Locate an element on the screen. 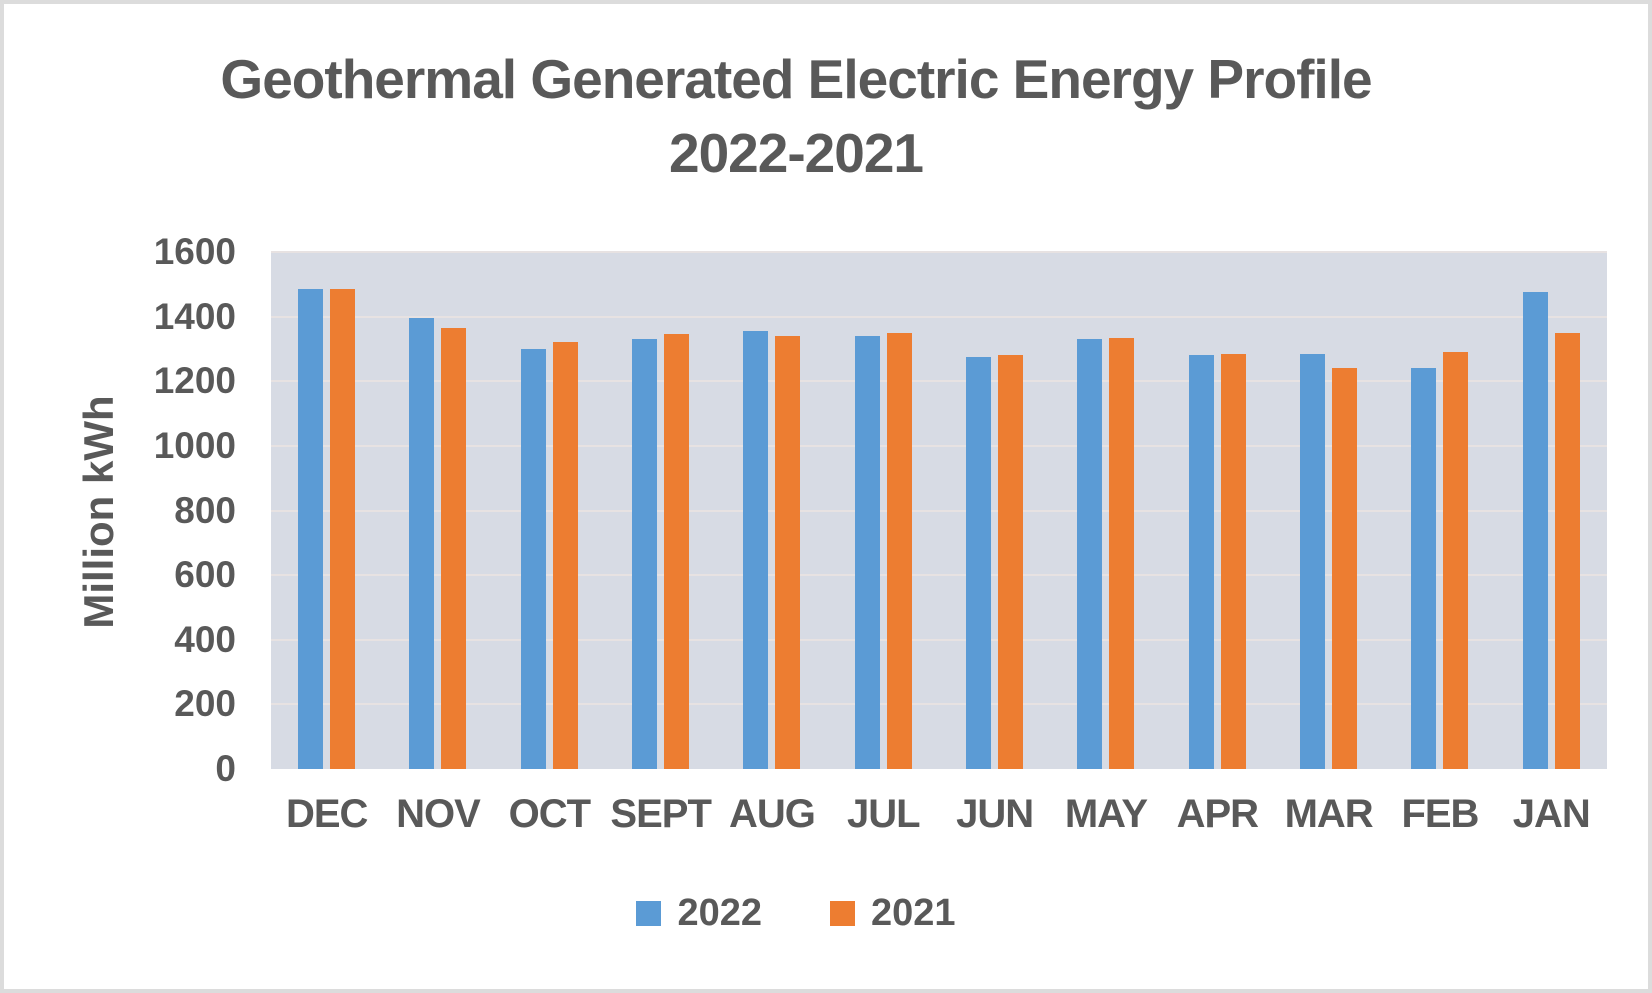 This screenshot has height=993, width=1652. bar-2022-oct is located at coordinates (533, 558).